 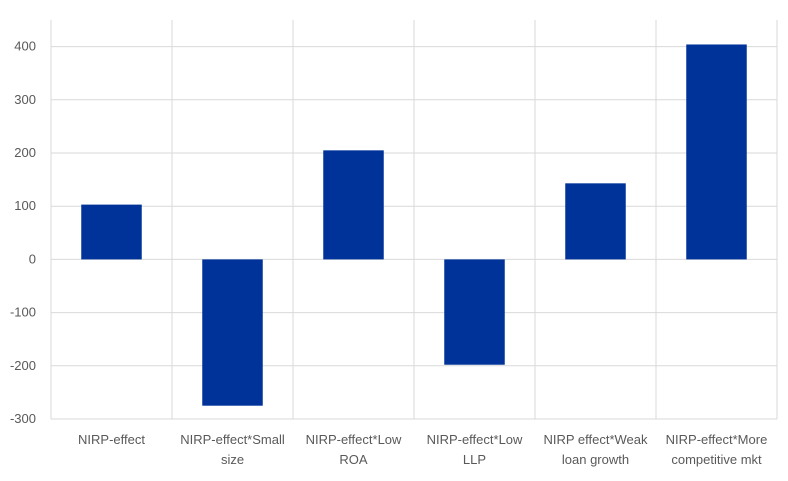 I want to click on y-axis-ticks: -300 -200 -100 0 100 200 300 400, so click(x=23, y=232).